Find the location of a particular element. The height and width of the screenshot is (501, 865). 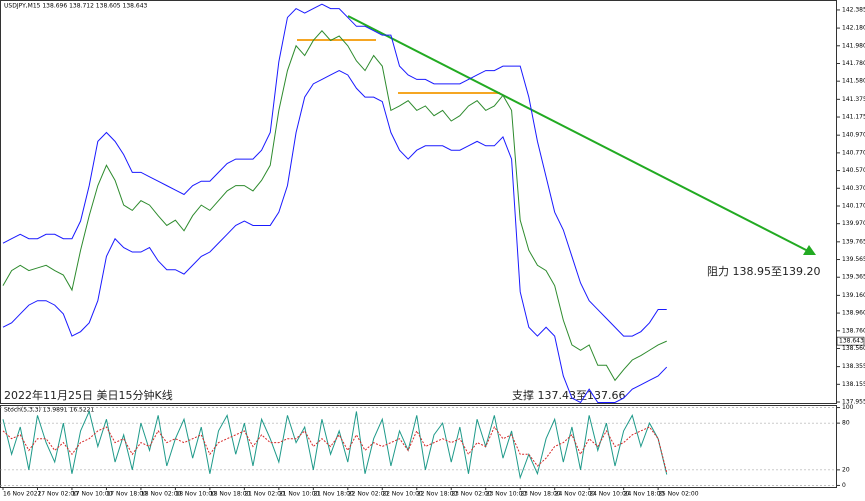

x-tick-label: 21 Nov 02:00 is located at coordinates (264, 494).